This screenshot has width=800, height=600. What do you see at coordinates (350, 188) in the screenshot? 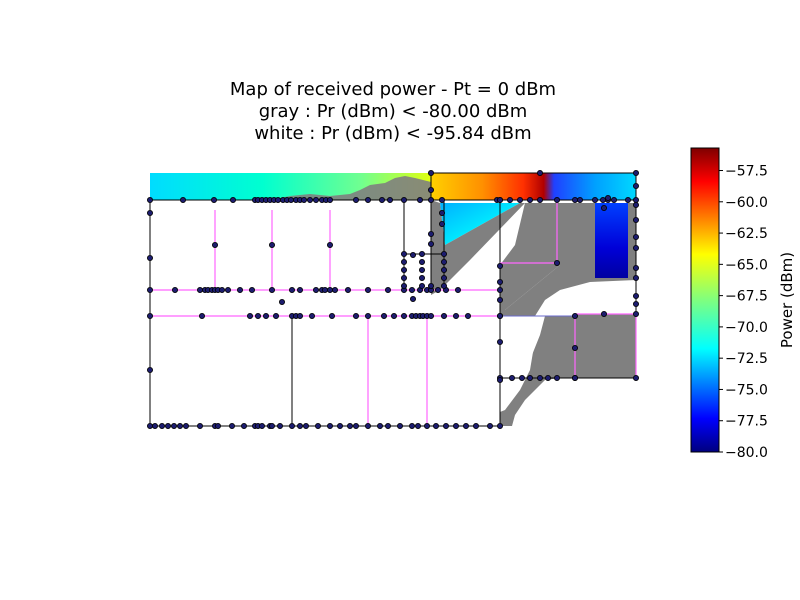
I see `heat-gray-strip-left` at bounding box center [350, 188].